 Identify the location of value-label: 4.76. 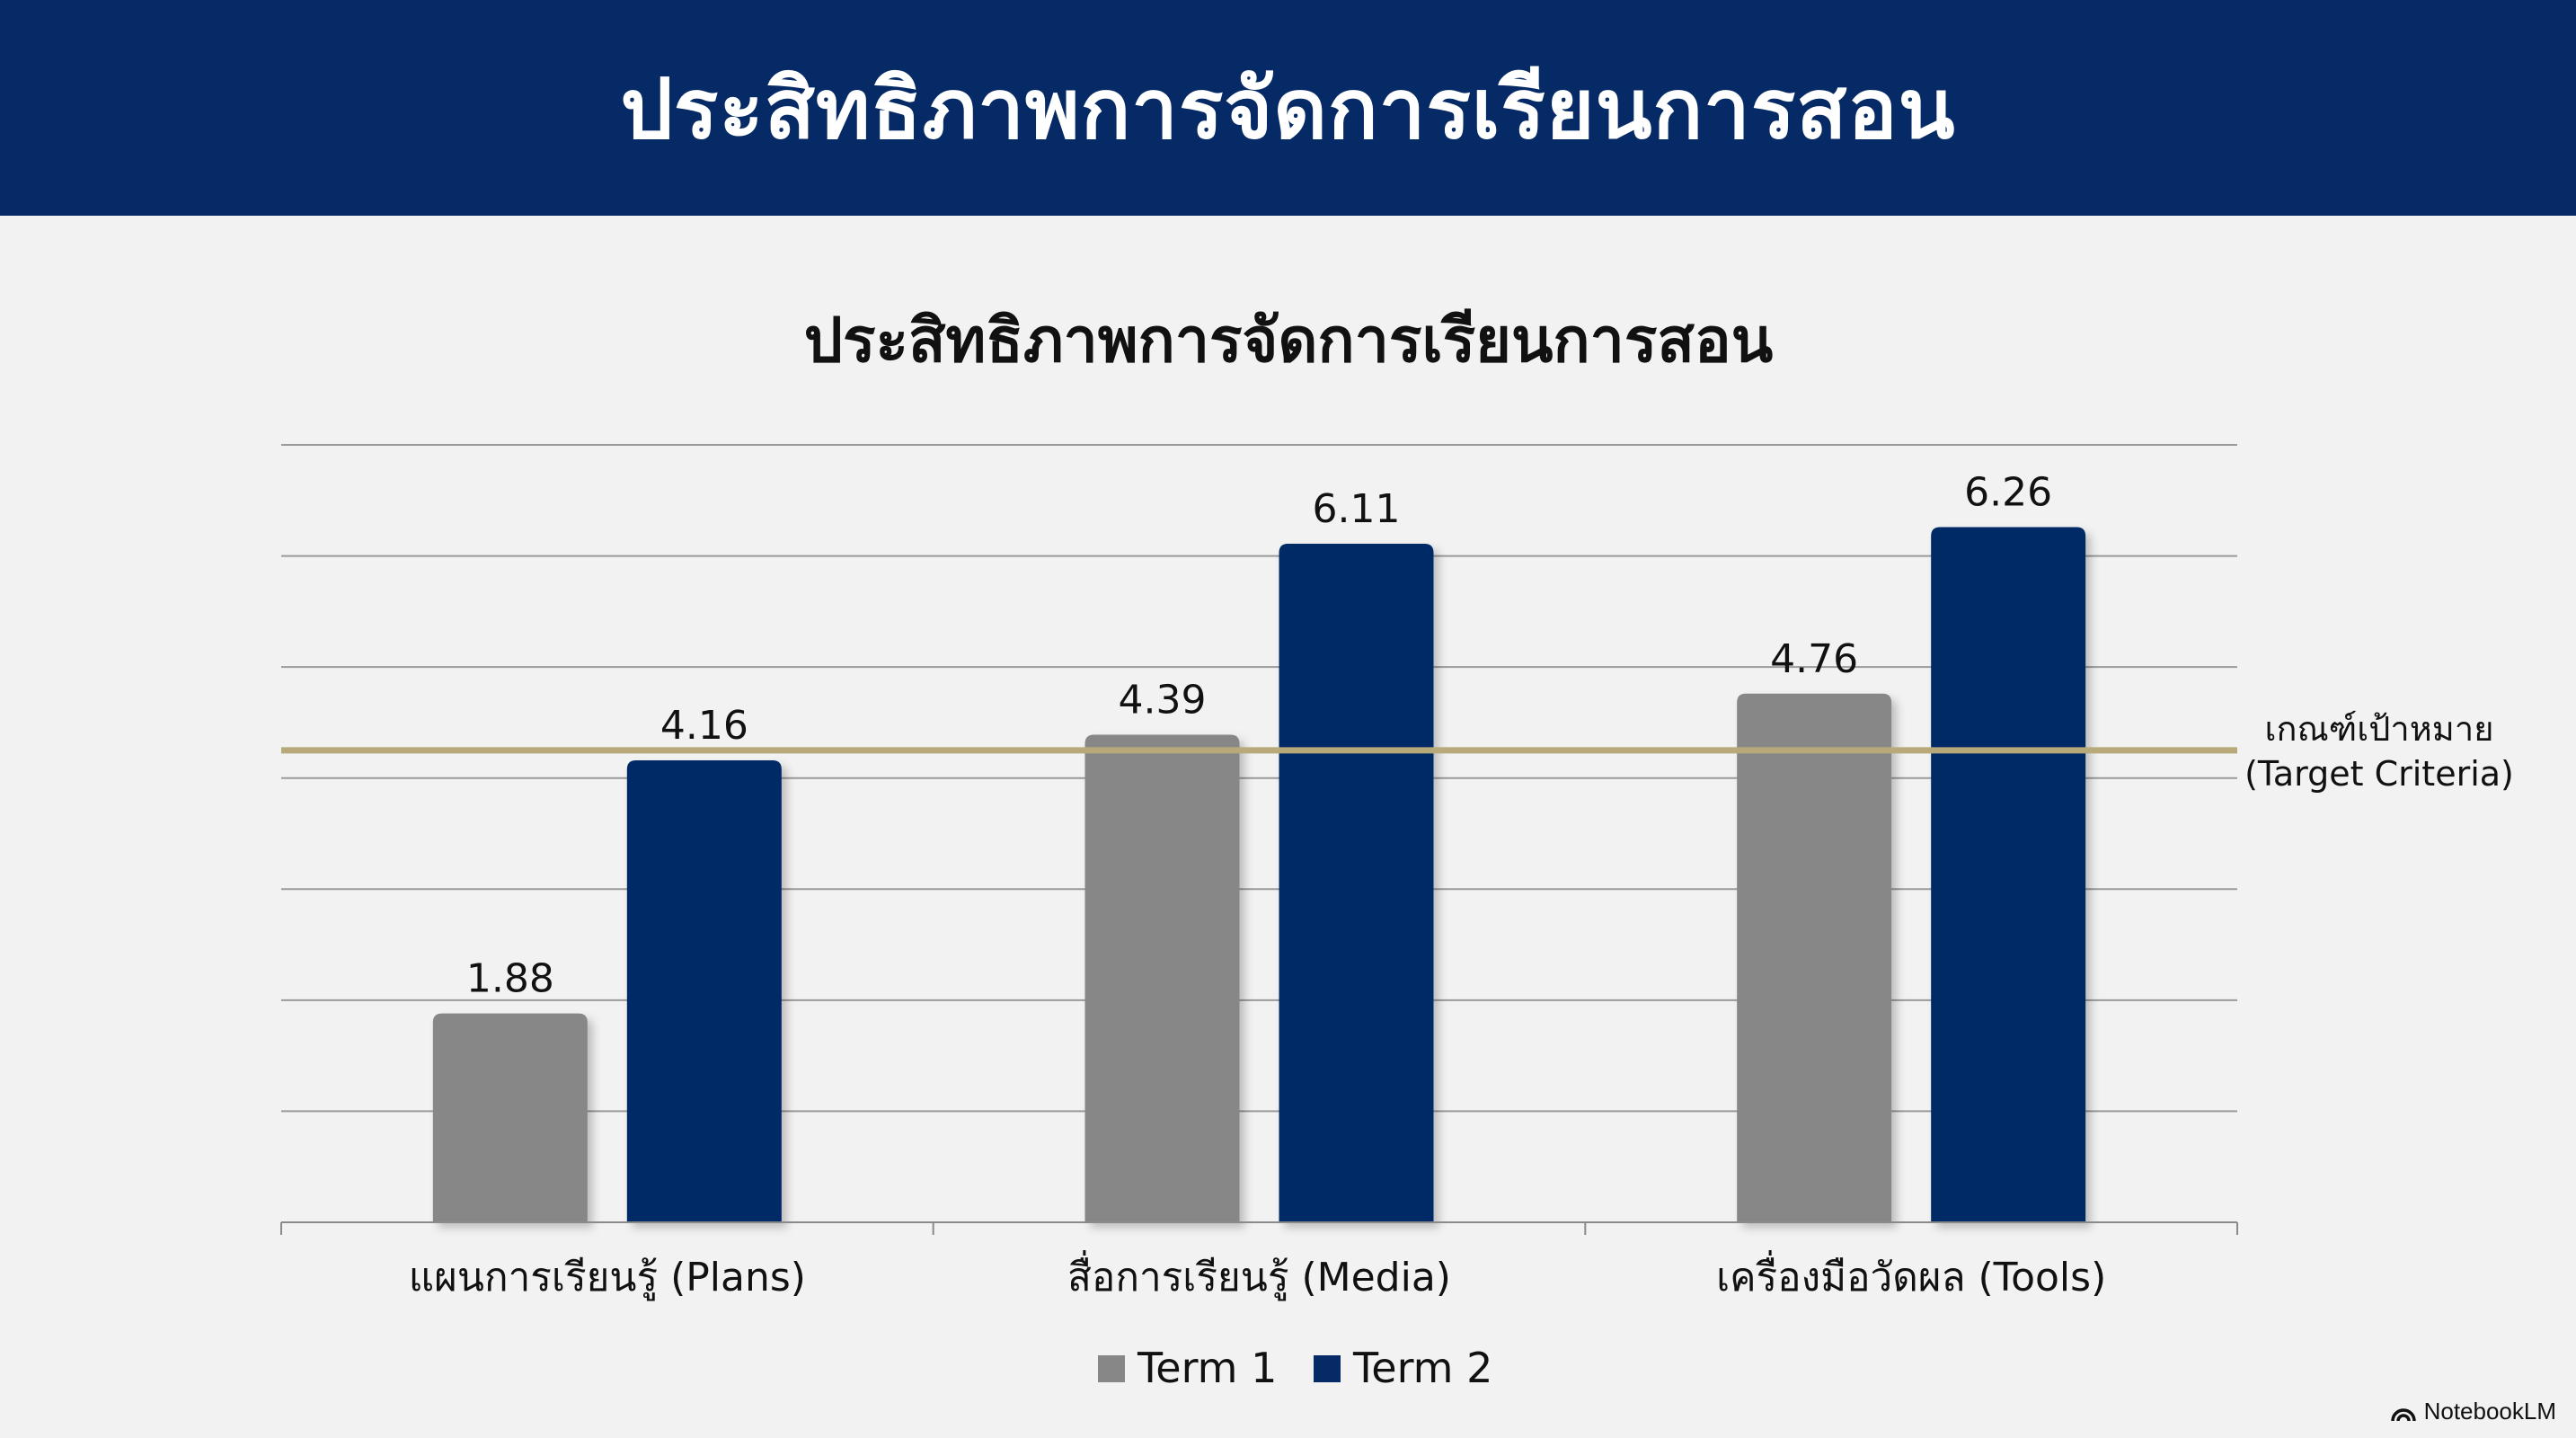
(1814, 659).